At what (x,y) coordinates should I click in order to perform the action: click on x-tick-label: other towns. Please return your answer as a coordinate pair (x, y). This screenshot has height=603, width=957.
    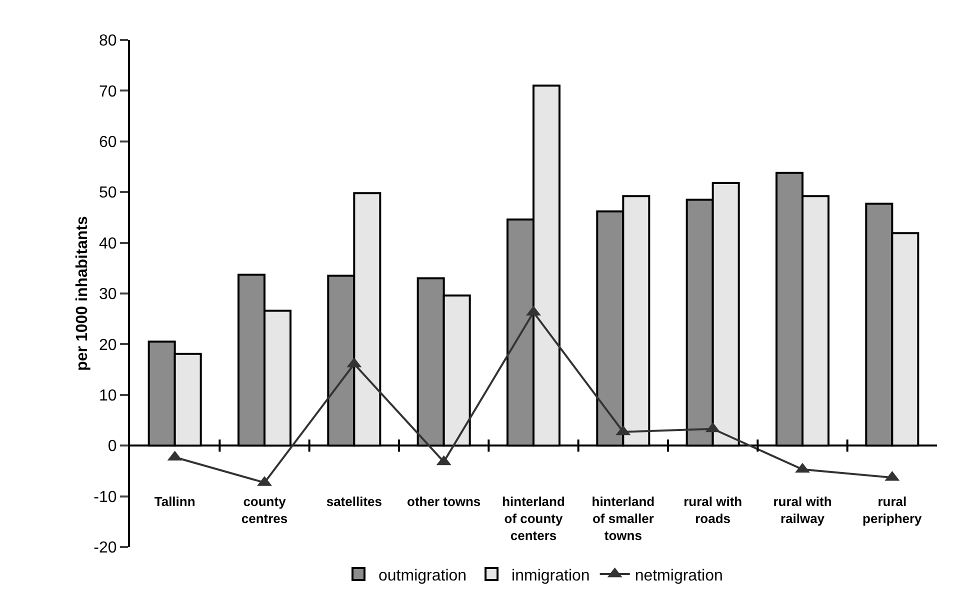
    Looking at the image, I should click on (443, 502).